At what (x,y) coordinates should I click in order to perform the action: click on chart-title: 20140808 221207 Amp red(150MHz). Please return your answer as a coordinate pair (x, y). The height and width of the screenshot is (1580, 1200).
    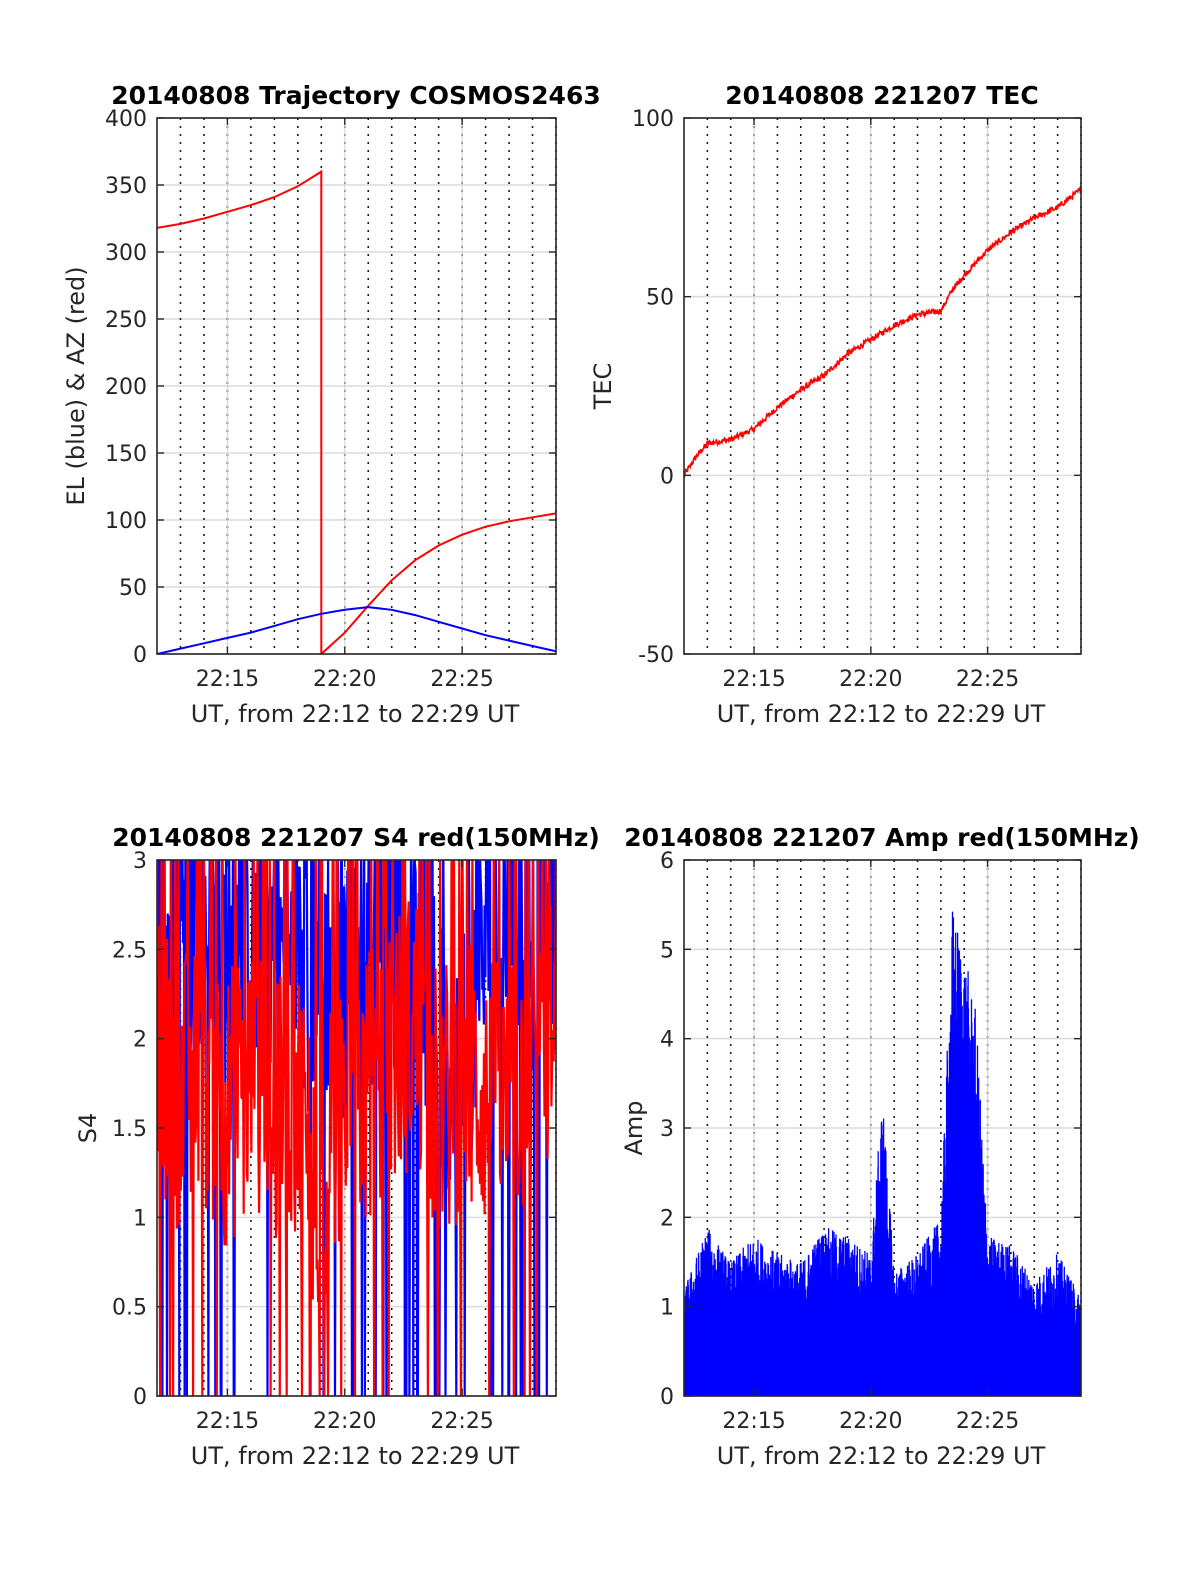
    Looking at the image, I should click on (882, 837).